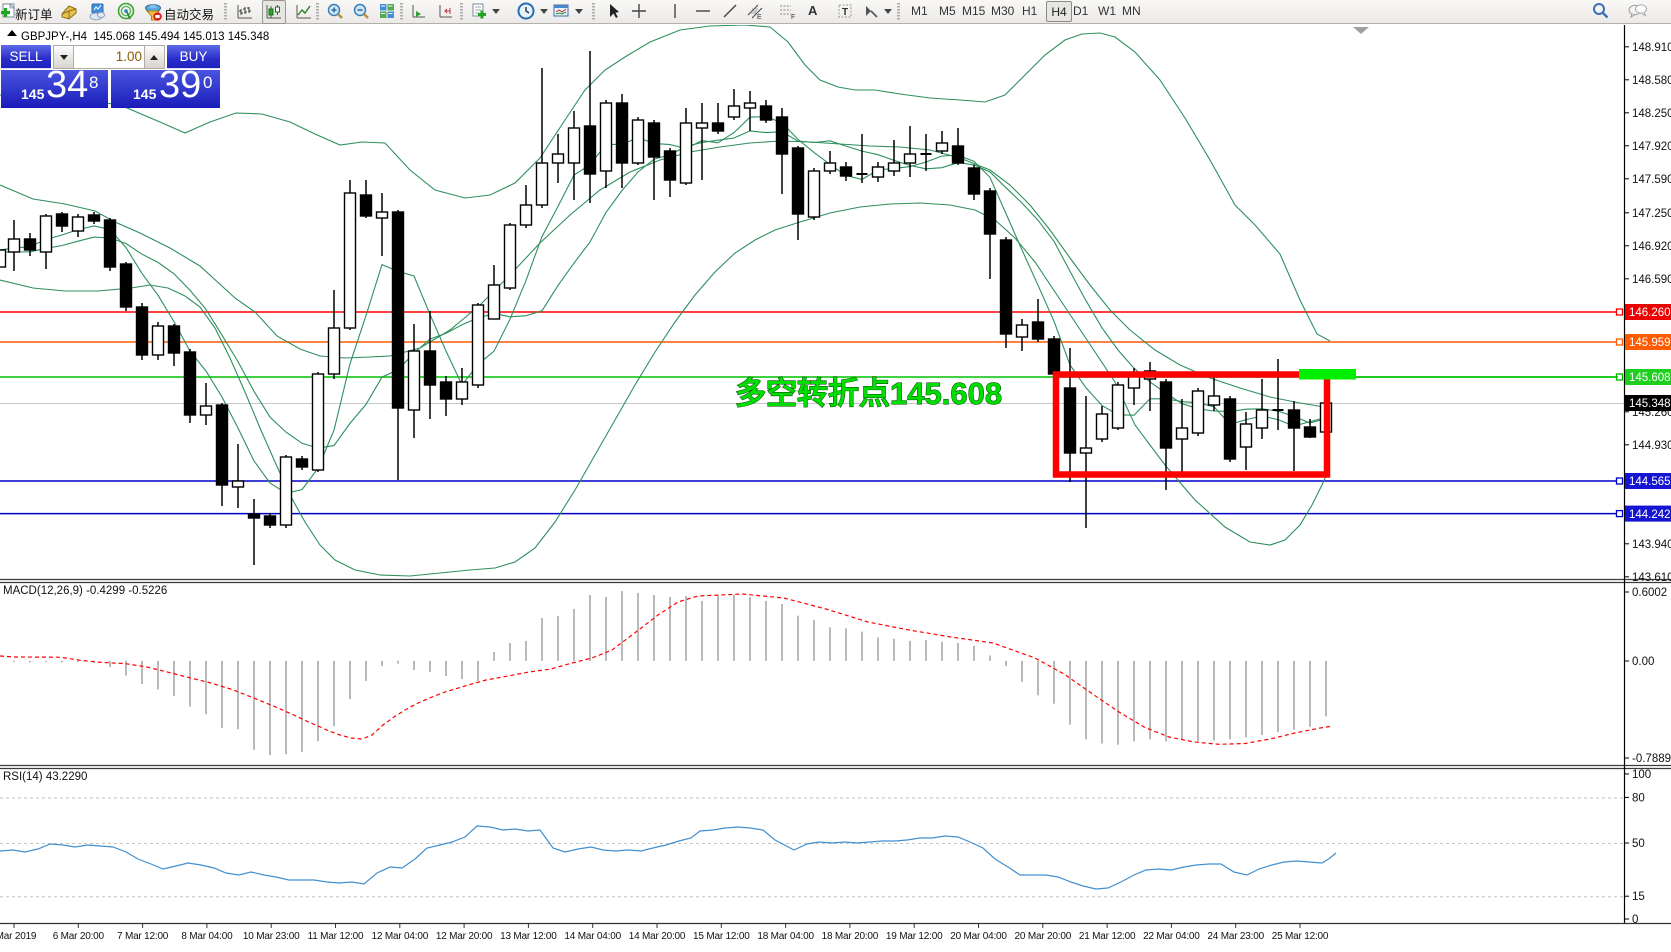 This screenshot has height=952, width=1671. I want to click on svg-text: 15 Mar 12:00, so click(721, 936).